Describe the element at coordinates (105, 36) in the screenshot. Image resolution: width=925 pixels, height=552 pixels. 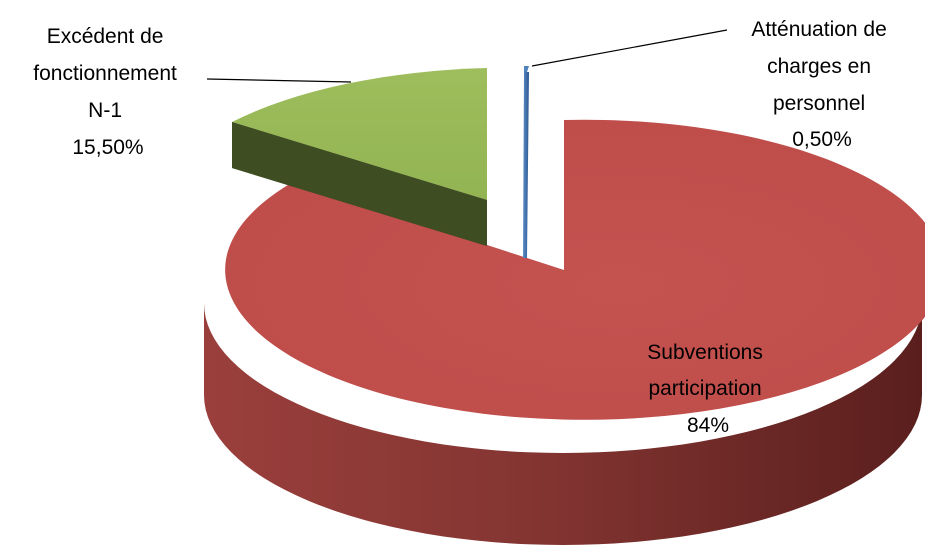
I see `label-excedent-line-1: Excédent de` at that location.